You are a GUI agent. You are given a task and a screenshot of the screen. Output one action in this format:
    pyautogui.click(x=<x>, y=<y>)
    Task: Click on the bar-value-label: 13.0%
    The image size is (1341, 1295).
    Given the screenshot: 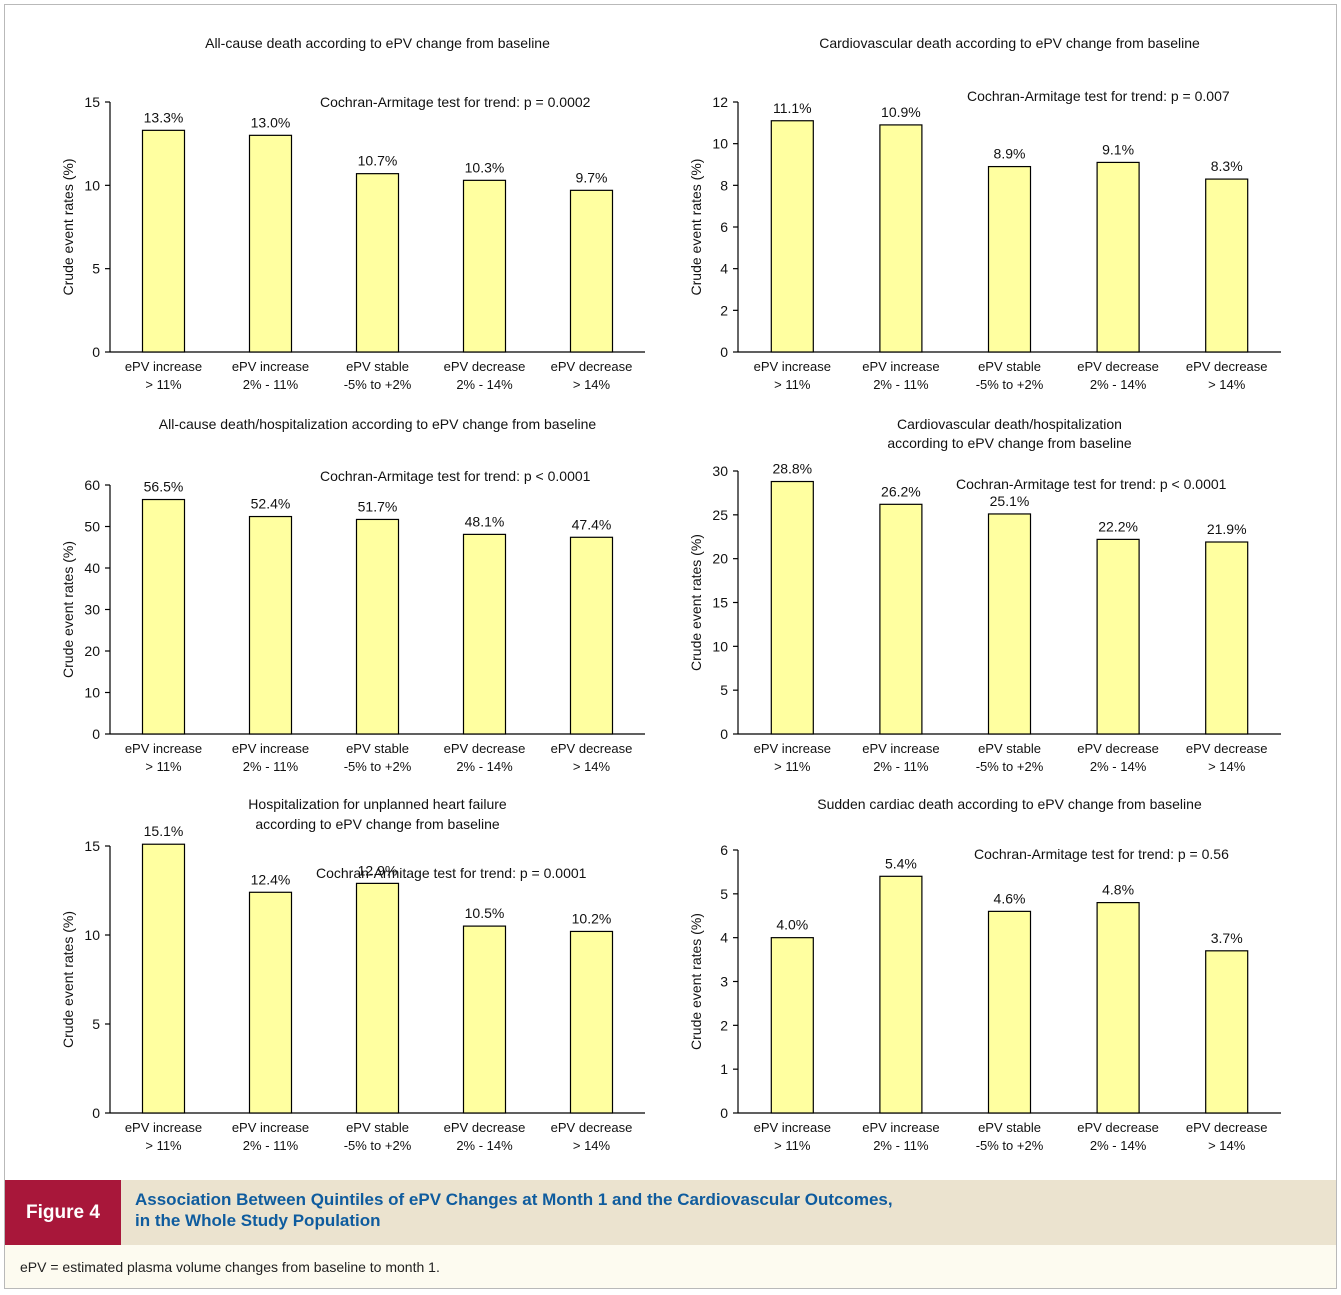 What is the action you would take?
    pyautogui.click(x=271, y=122)
    